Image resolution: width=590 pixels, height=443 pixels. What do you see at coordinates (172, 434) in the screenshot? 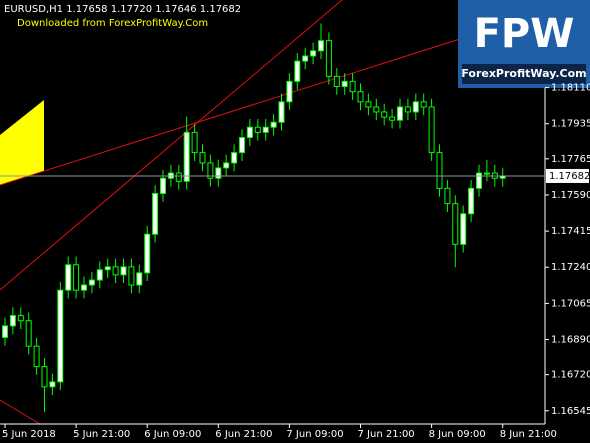
I see `x-tick-label: 6 Jun 09:00` at bounding box center [172, 434].